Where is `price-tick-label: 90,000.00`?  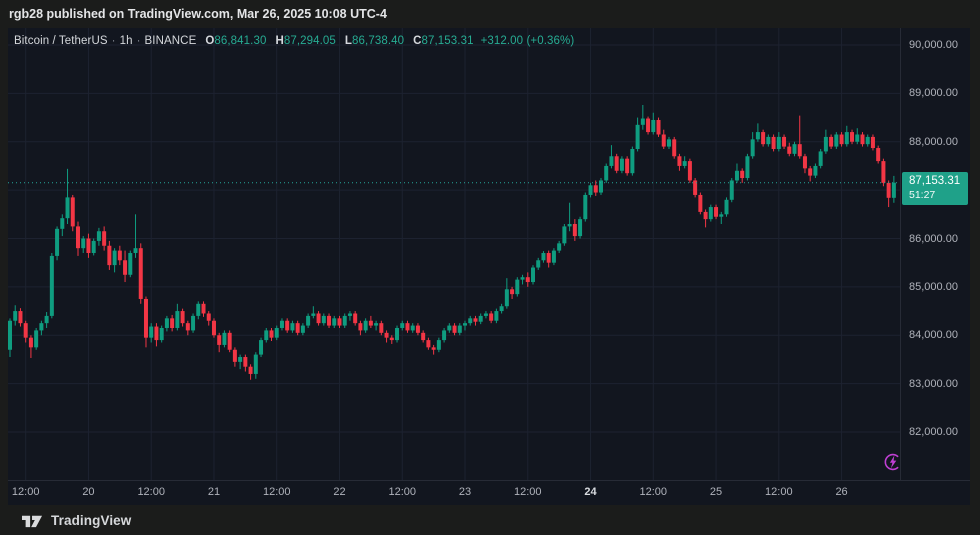 price-tick-label: 90,000.00 is located at coordinates (933, 45).